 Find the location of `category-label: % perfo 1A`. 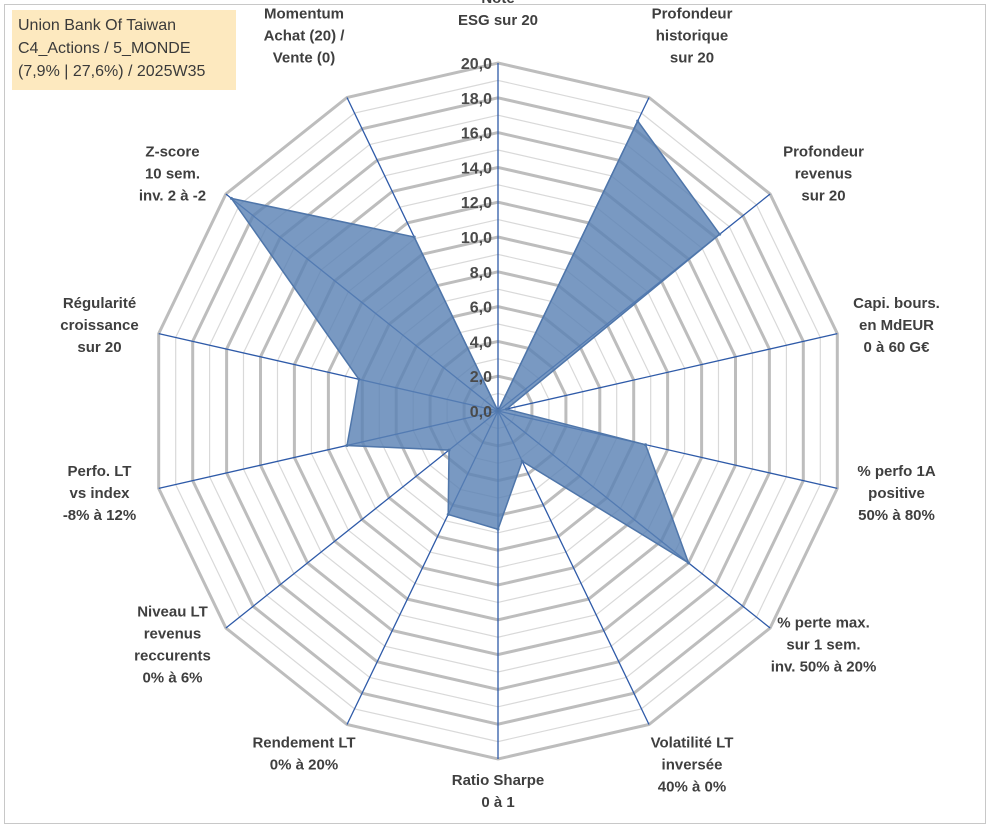

category-label: % perfo 1A is located at coordinates (896, 471).